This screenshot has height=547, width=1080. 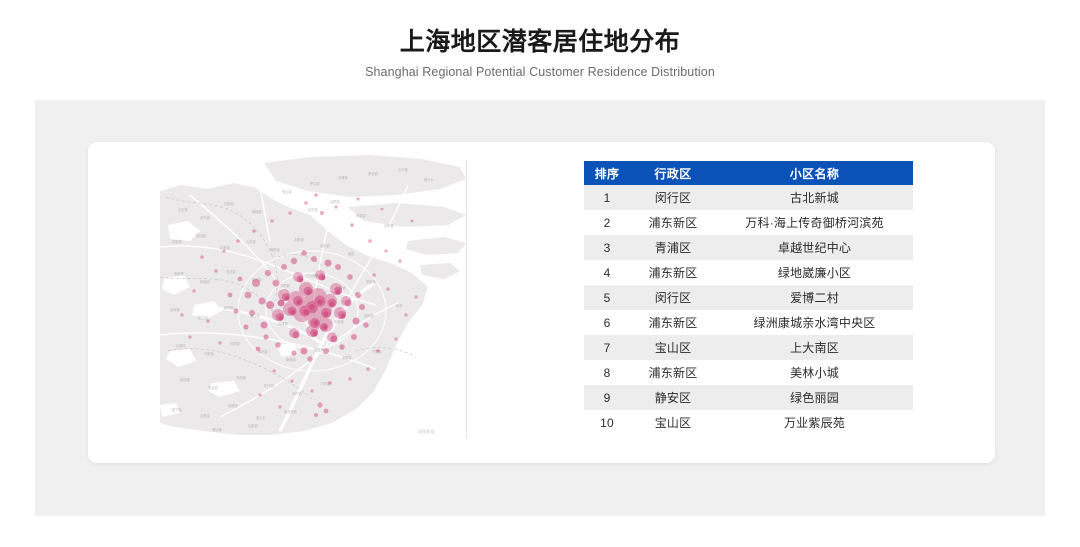 What do you see at coordinates (748, 322) in the screenshot?
I see `table-row: 6 浦东新区 绿洲康城亲水湾中央区` at bounding box center [748, 322].